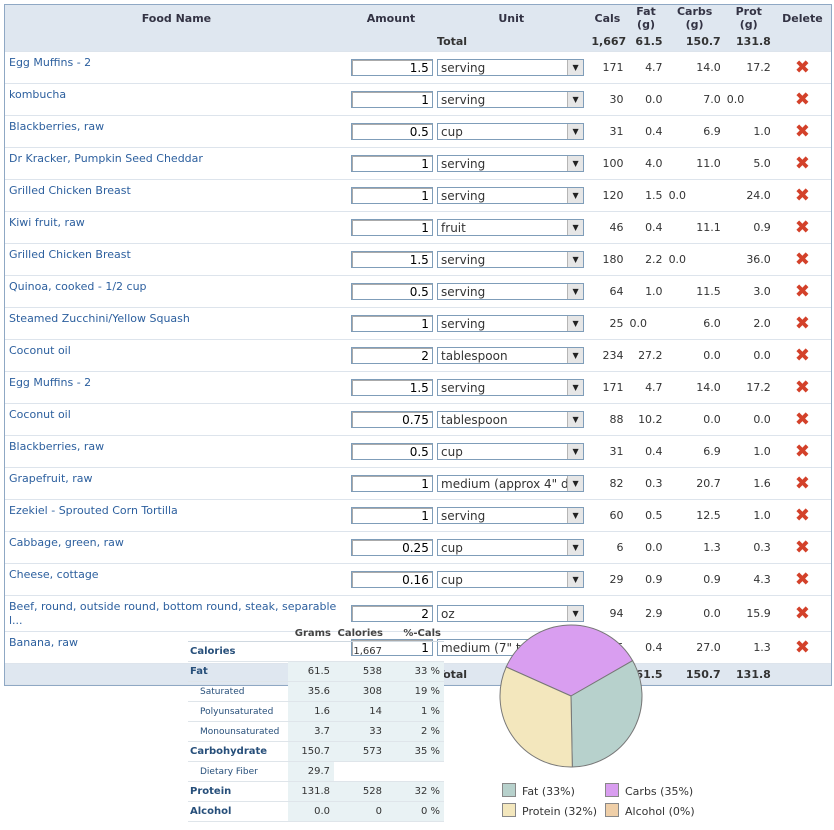 The image size is (834, 830). What do you see at coordinates (474, 420) in the screenshot?
I see `unit-value: tablespoon` at bounding box center [474, 420].